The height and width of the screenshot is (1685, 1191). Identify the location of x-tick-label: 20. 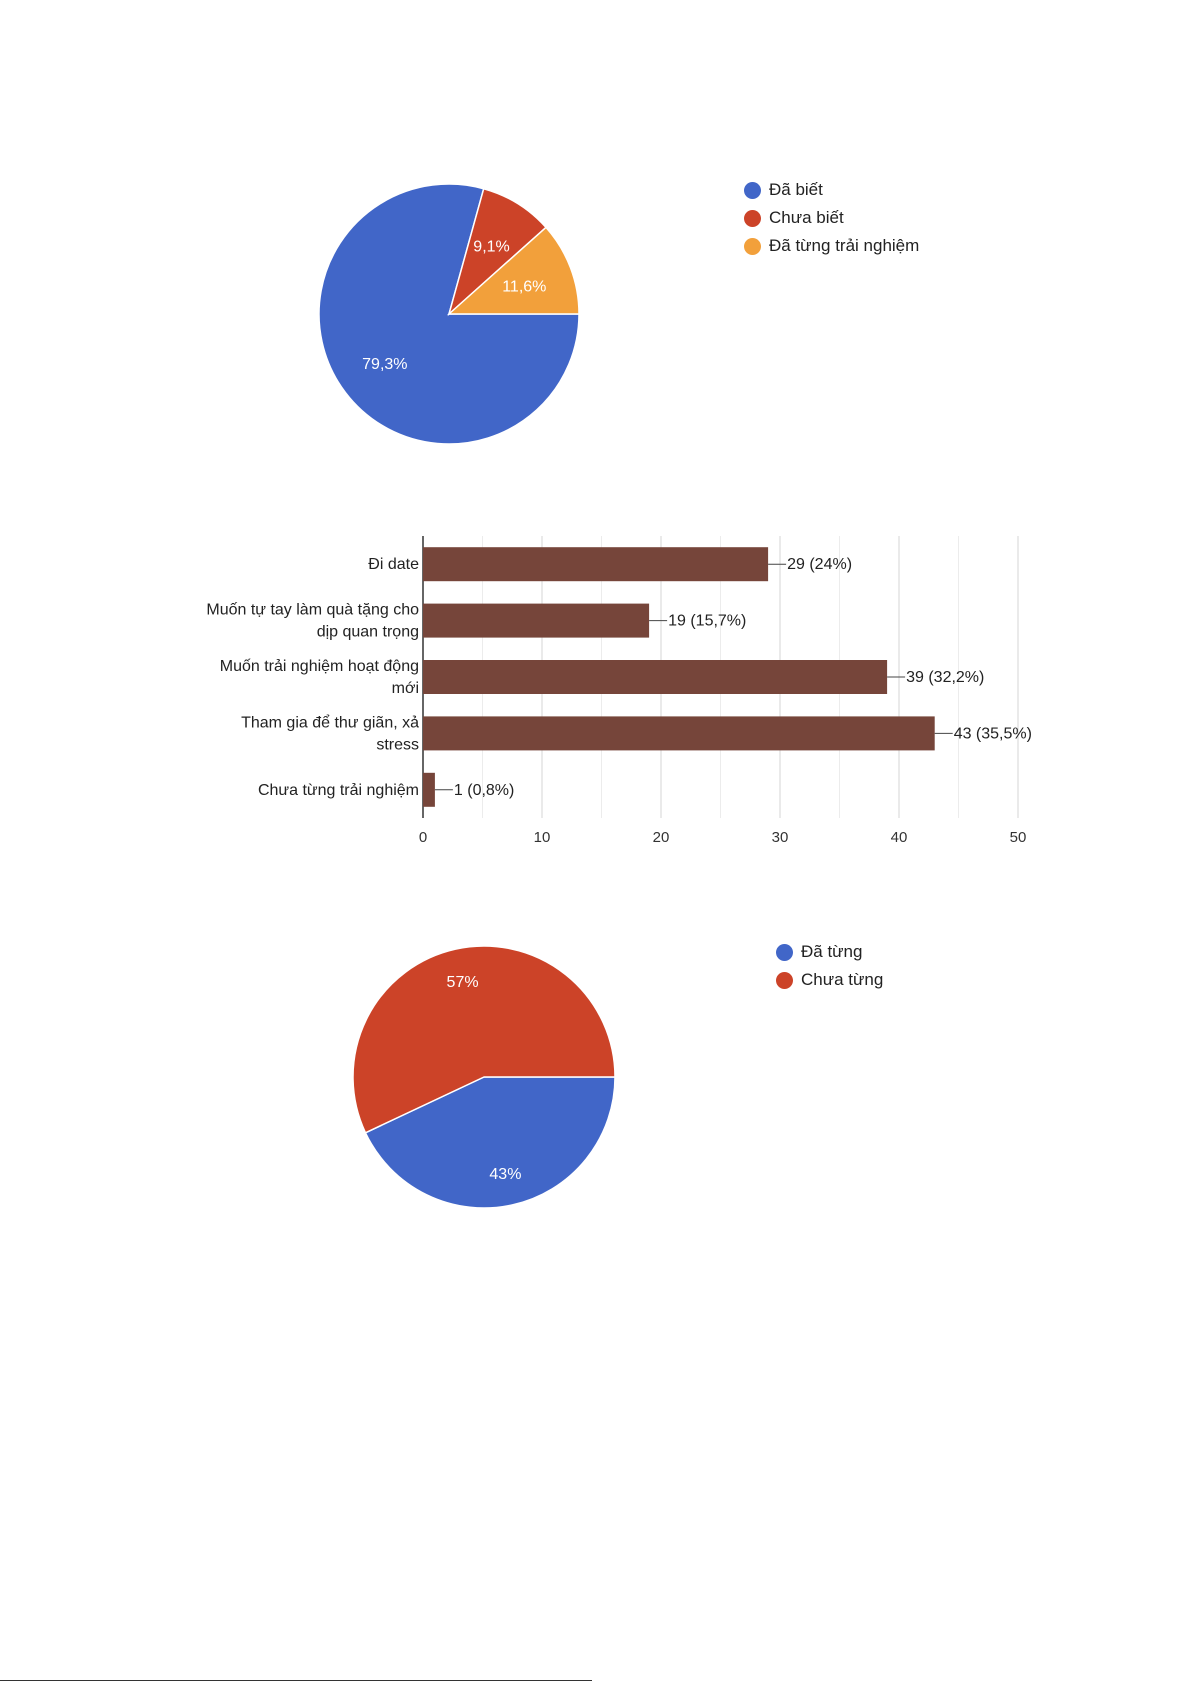
(661, 837).